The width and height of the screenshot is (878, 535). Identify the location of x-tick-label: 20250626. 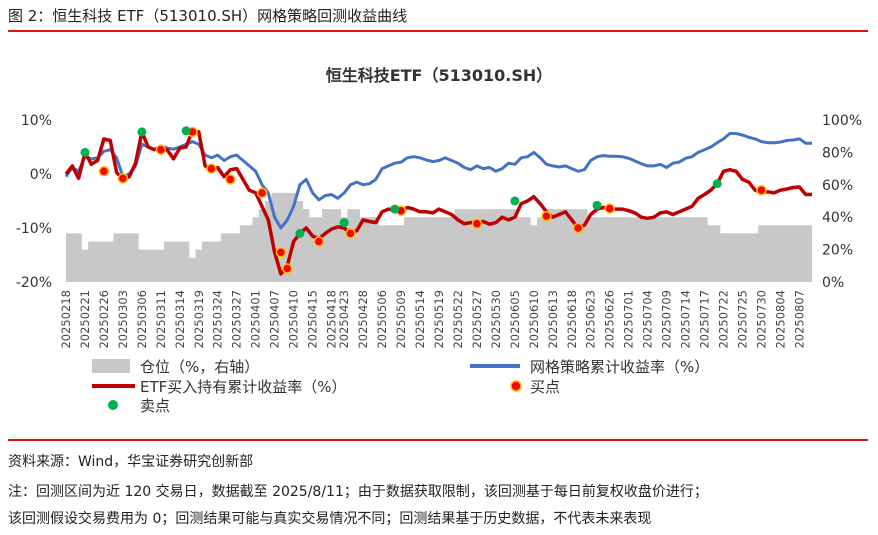
(610, 319).